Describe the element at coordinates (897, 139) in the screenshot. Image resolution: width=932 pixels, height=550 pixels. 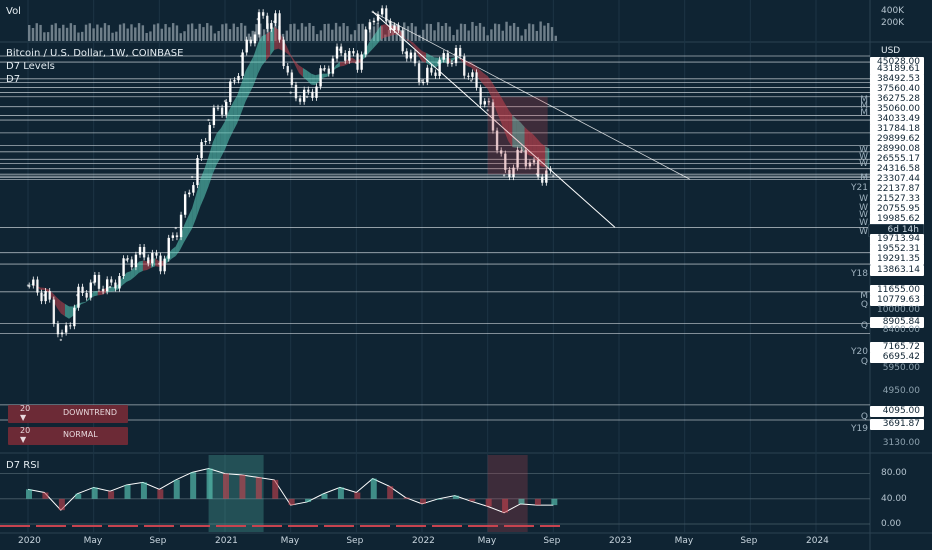
I see `price-tag: 29899.62` at that location.